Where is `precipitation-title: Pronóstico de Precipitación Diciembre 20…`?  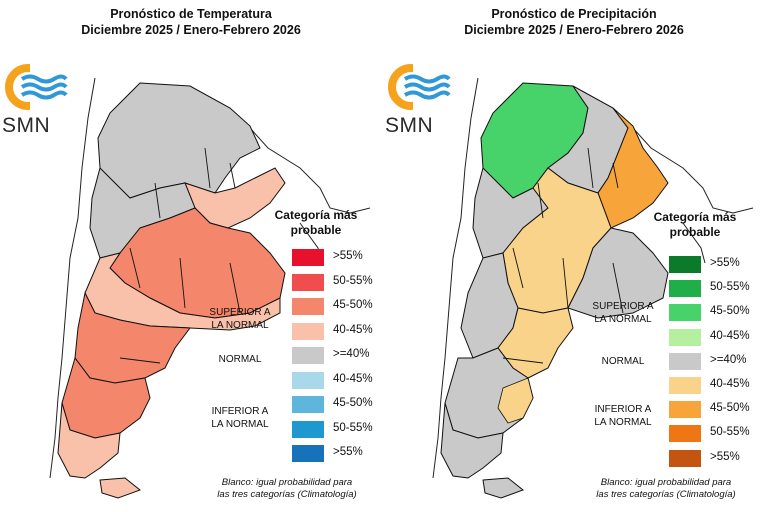 precipitation-title: Pronóstico de Precipitación Diciembre 20… is located at coordinates (574, 22).